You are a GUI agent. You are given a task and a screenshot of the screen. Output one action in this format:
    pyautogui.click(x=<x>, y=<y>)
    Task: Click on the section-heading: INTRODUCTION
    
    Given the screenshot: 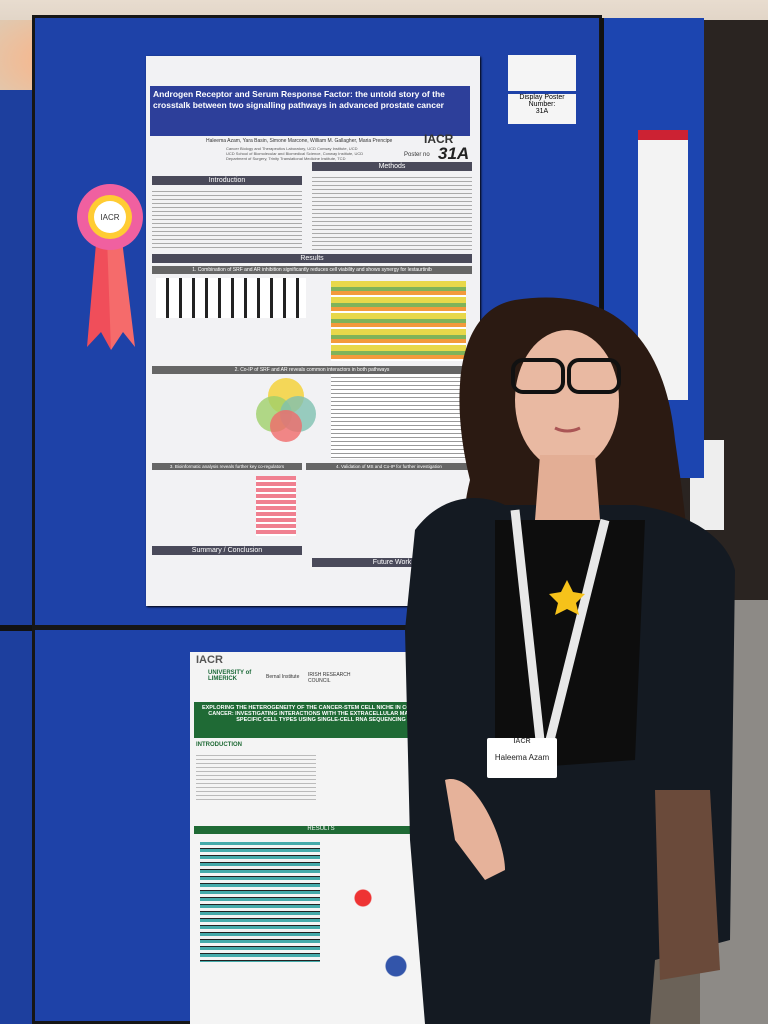 What is the action you would take?
    pyautogui.click(x=219, y=745)
    